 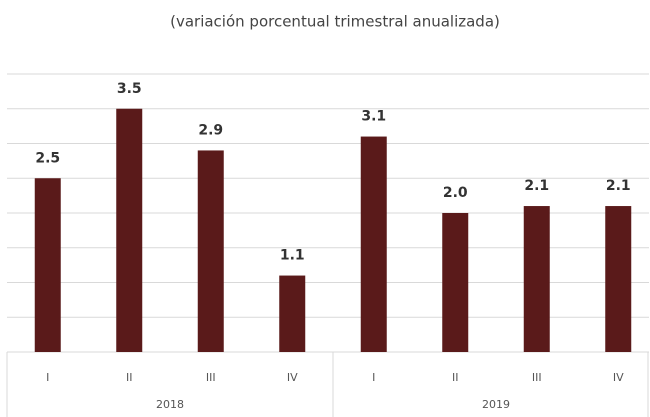 What do you see at coordinates (496, 404) in the screenshot?
I see `group-label: 2019` at bounding box center [496, 404].